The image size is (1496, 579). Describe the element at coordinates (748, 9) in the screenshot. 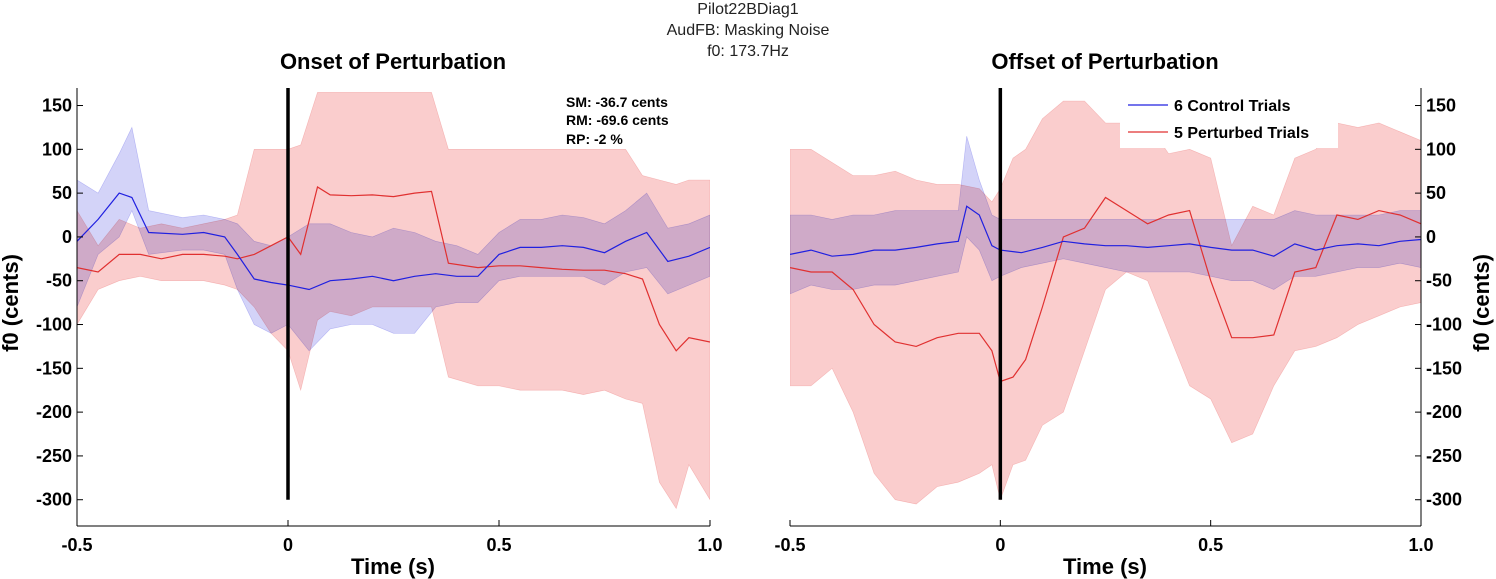

I see `figure-title-line-1: Pilot22BDiag1` at that location.